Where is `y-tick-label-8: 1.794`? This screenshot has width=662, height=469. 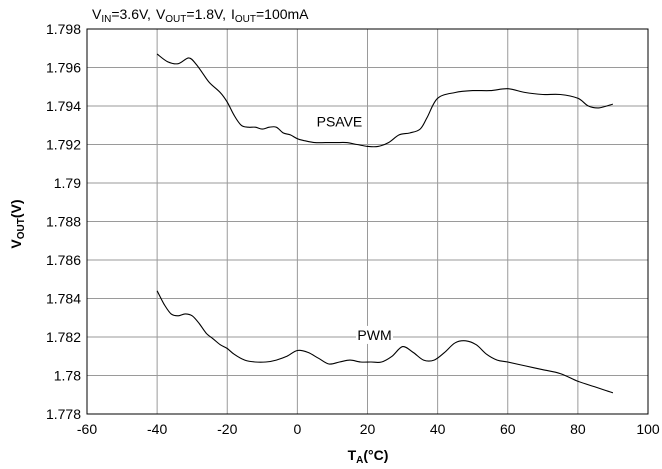 y-tick-label-8: 1.794 is located at coordinates (63, 106).